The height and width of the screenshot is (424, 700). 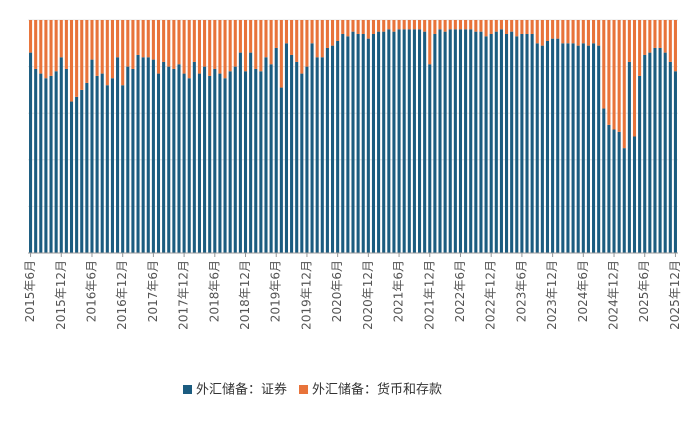 I want to click on x-tick-label: 2019年6月, so click(x=276, y=291).